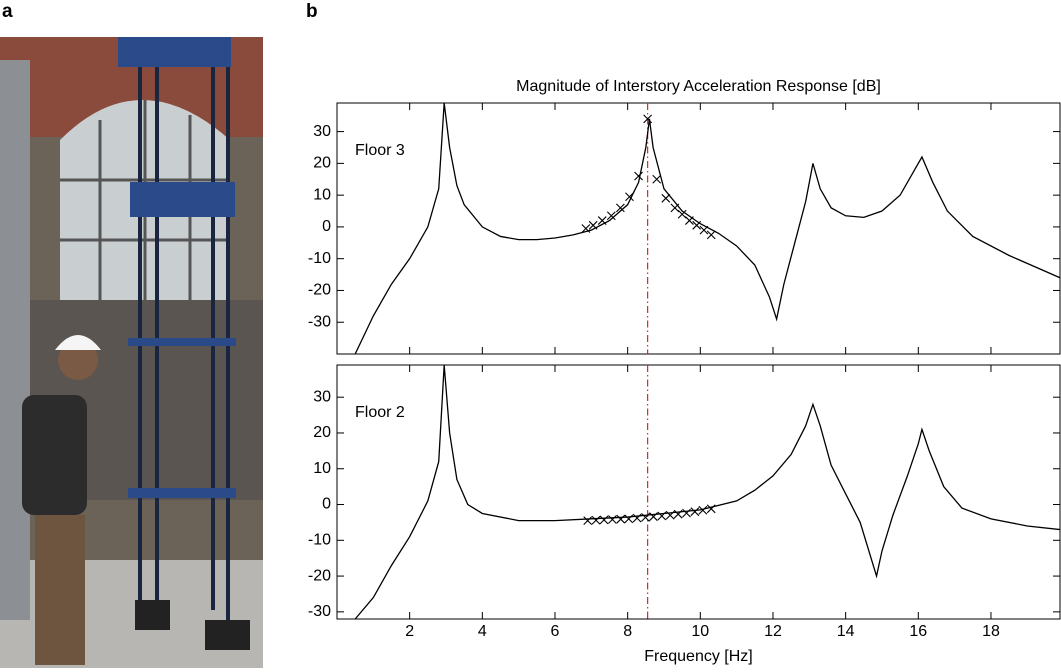 This screenshot has height=672, width=1061. I want to click on x-tick-label: 18, so click(991, 631).